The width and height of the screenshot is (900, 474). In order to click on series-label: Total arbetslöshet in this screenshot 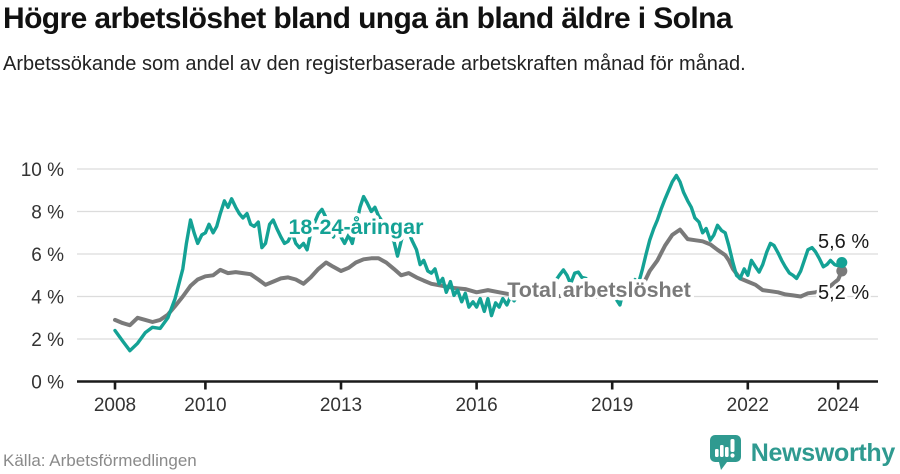, I will do `click(599, 290)`.